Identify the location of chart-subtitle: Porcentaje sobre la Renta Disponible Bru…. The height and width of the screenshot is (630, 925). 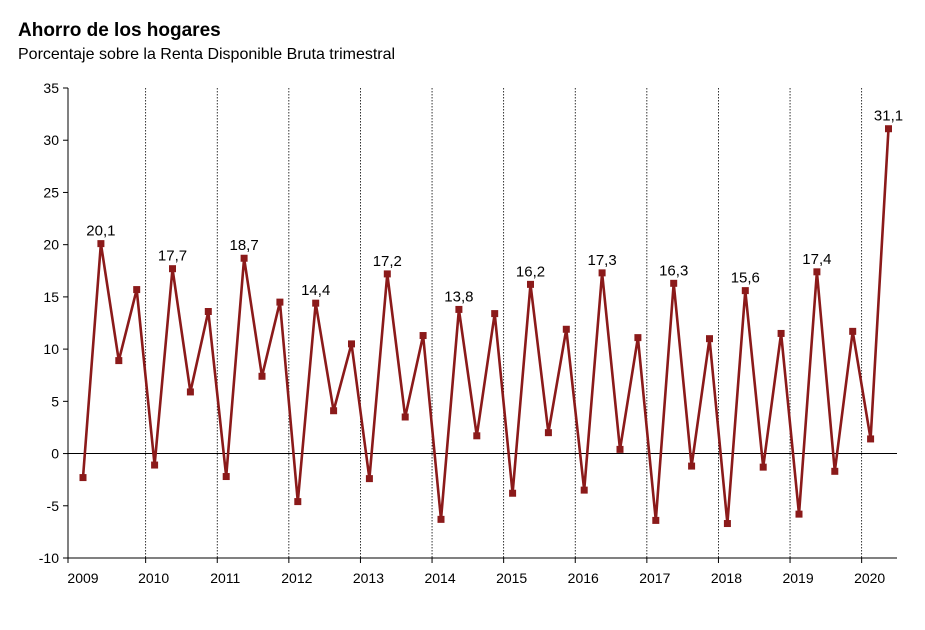
(207, 54).